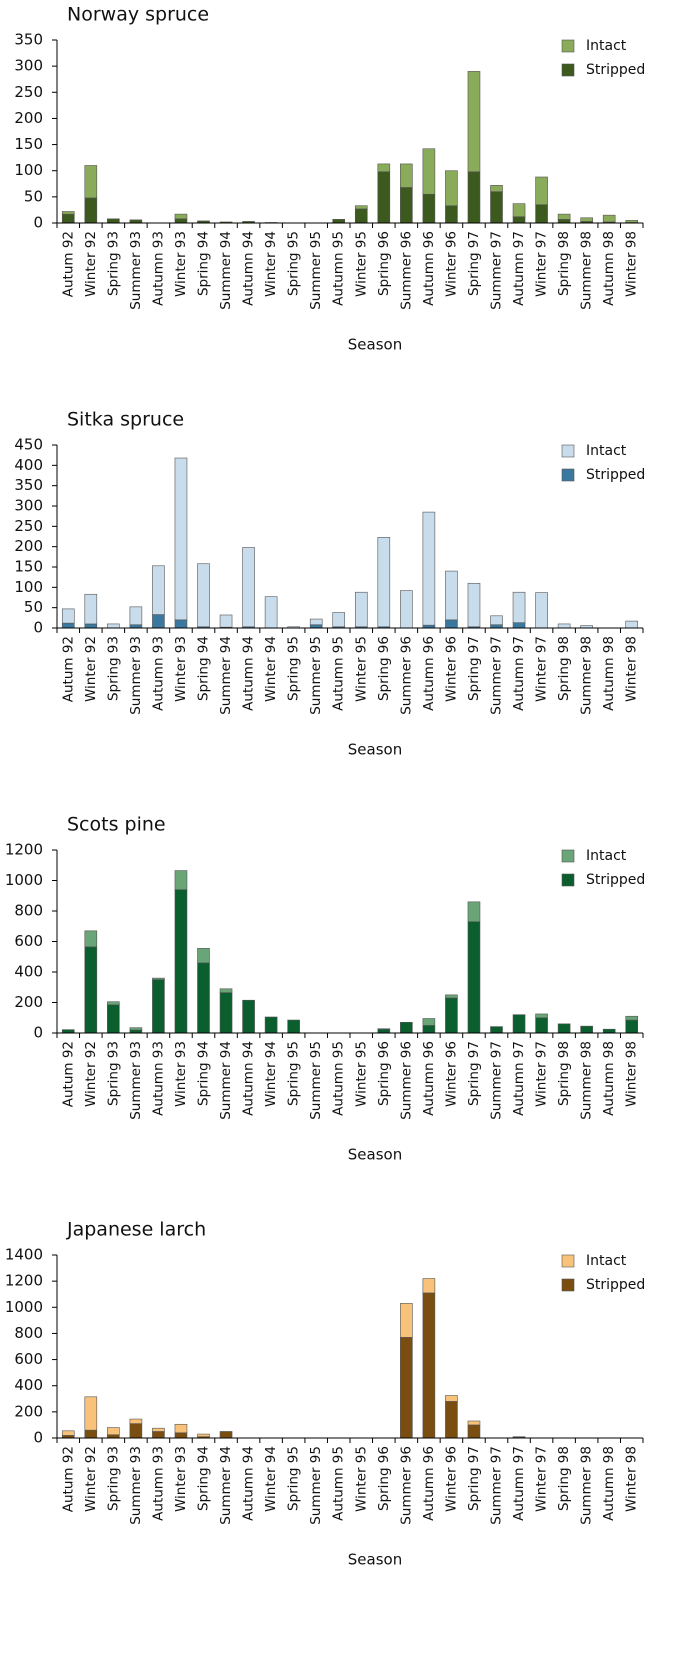 This screenshot has width=699, height=1669. What do you see at coordinates (24, 850) in the screenshot?
I see `y-tick-label: 1200` at bounding box center [24, 850].